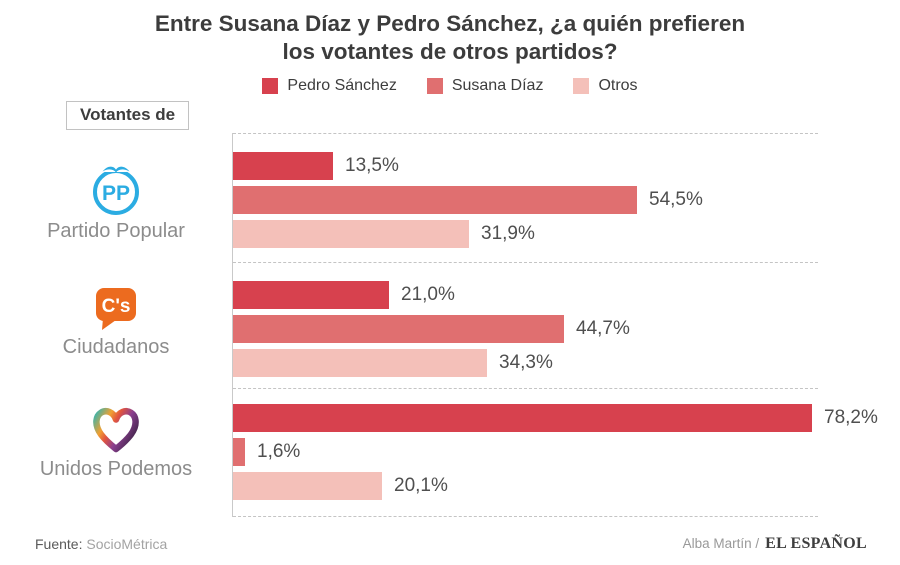 This screenshot has width=900, height=565. I want to click on bar-row: 21,0%, so click(563, 295).